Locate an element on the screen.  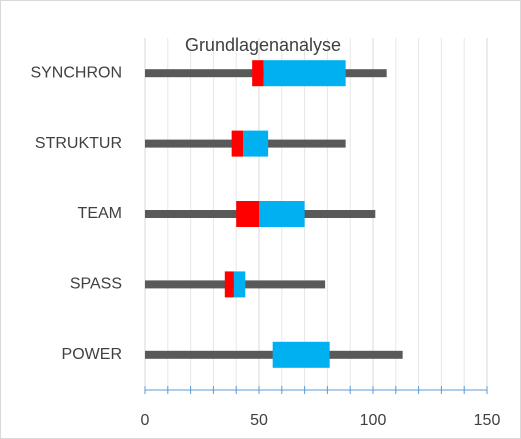
y-tick-label: SPASS is located at coordinates (96, 284).